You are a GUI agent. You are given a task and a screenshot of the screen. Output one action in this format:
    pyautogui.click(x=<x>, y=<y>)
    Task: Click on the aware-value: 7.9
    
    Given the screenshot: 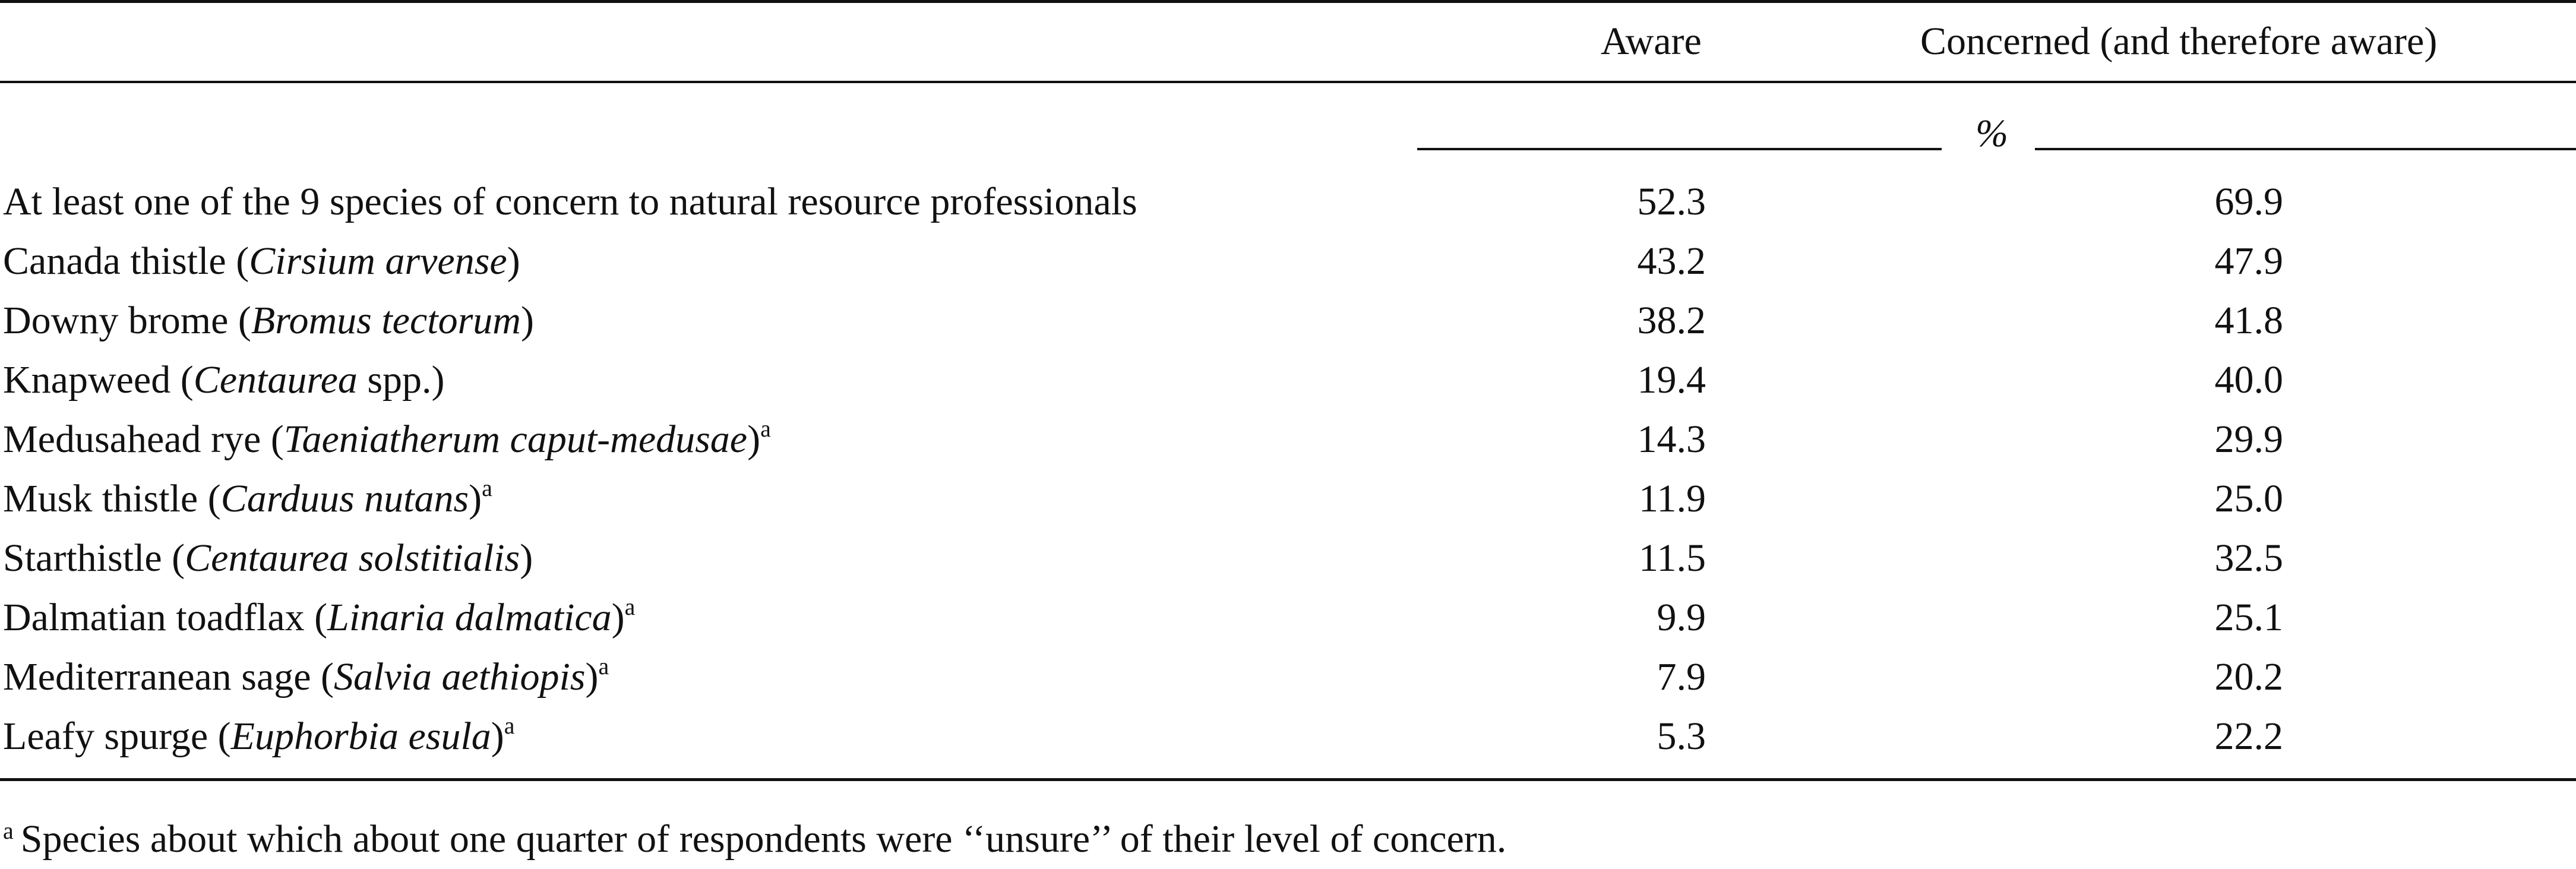 What is the action you would take?
    pyautogui.click(x=1681, y=677)
    